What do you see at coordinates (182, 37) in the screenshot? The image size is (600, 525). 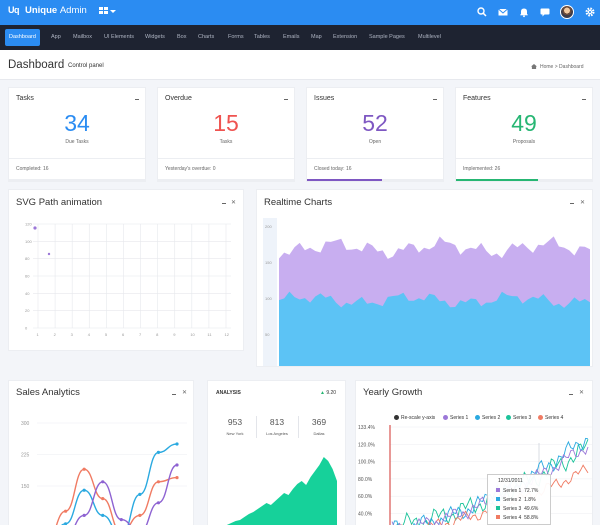 I see `nav-box: Box` at bounding box center [182, 37].